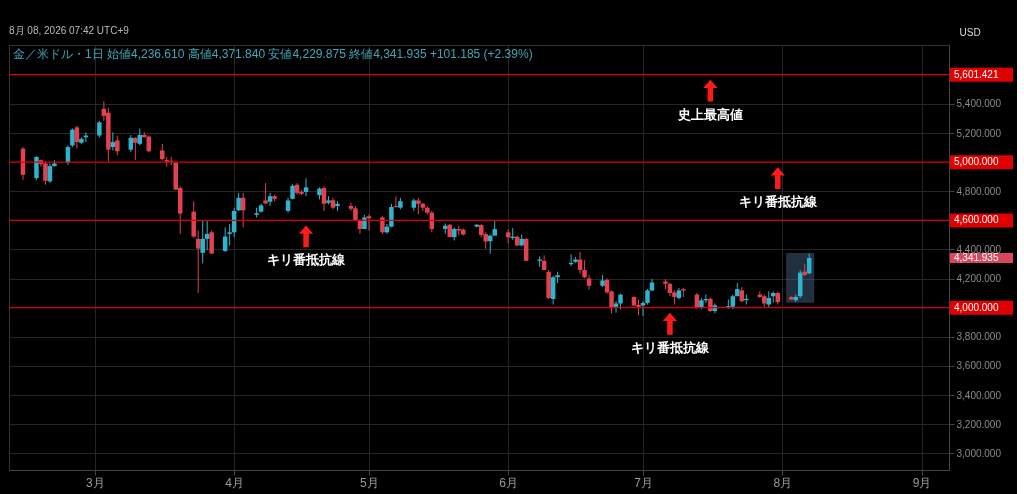 The image size is (1024, 494). What do you see at coordinates (643, 482) in the screenshot?
I see `x-tick-label: 7月` at bounding box center [643, 482].